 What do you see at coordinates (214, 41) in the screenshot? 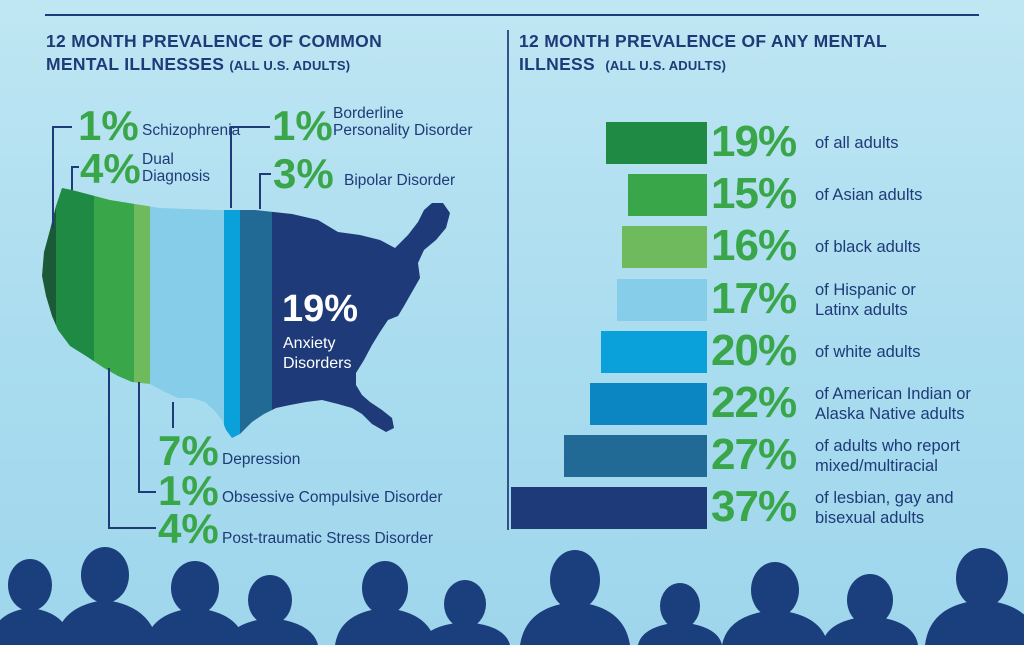
I see `left-title-line1: 12 MONTH PREVALENCE OF COMMON` at bounding box center [214, 41].